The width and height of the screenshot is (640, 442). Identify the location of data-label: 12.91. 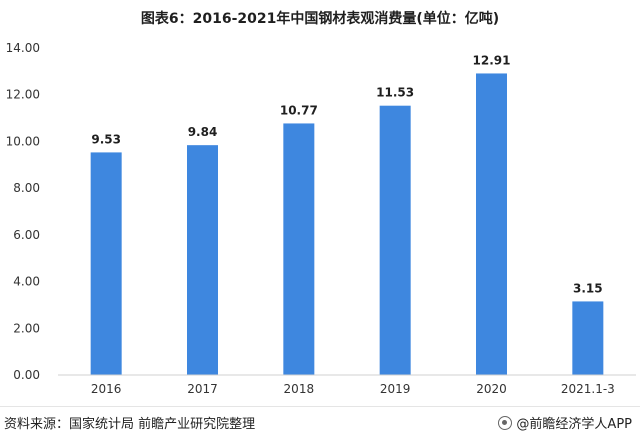
(492, 60).